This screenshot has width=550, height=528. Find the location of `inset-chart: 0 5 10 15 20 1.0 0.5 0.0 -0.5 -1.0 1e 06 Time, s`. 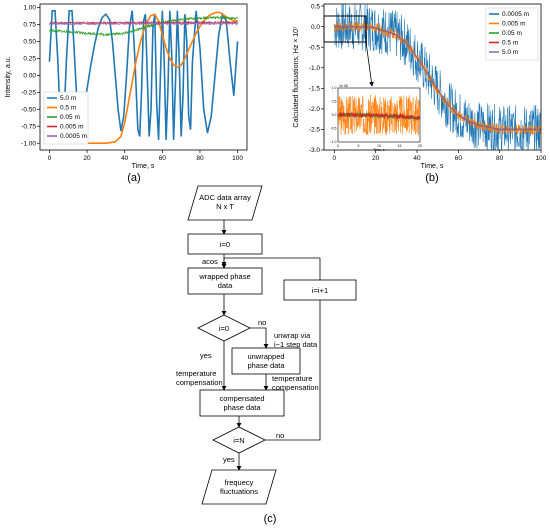

inset-chart: 0 5 10 15 20 1.0 0.5 0.0 -0.5 -1.0 1e 06 Time, s is located at coordinates (376, 118).